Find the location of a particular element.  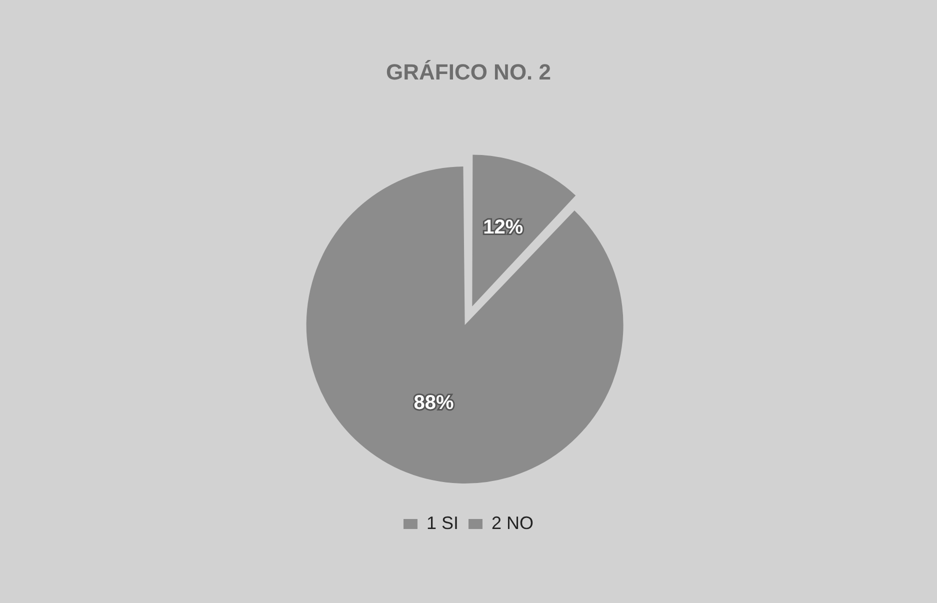

legend-label: 2 NO is located at coordinates (513, 522).